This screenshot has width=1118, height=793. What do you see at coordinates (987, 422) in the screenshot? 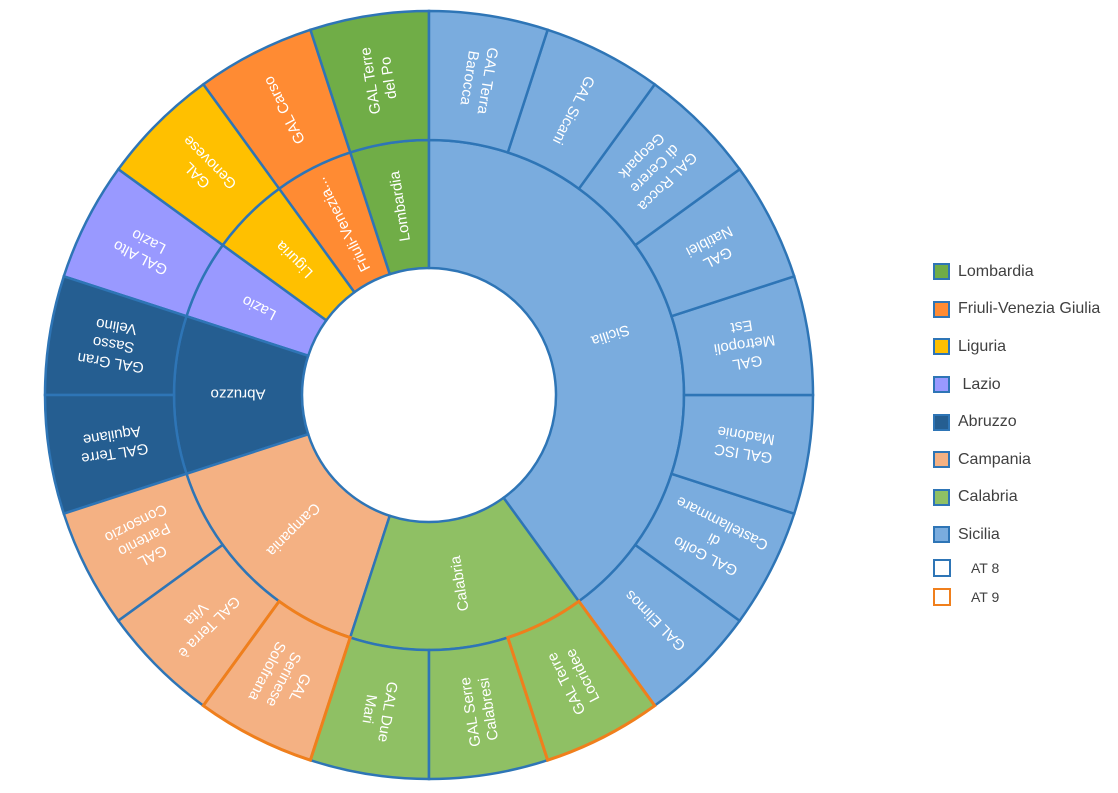
I see `legend-label: Abruzzo` at bounding box center [987, 422].